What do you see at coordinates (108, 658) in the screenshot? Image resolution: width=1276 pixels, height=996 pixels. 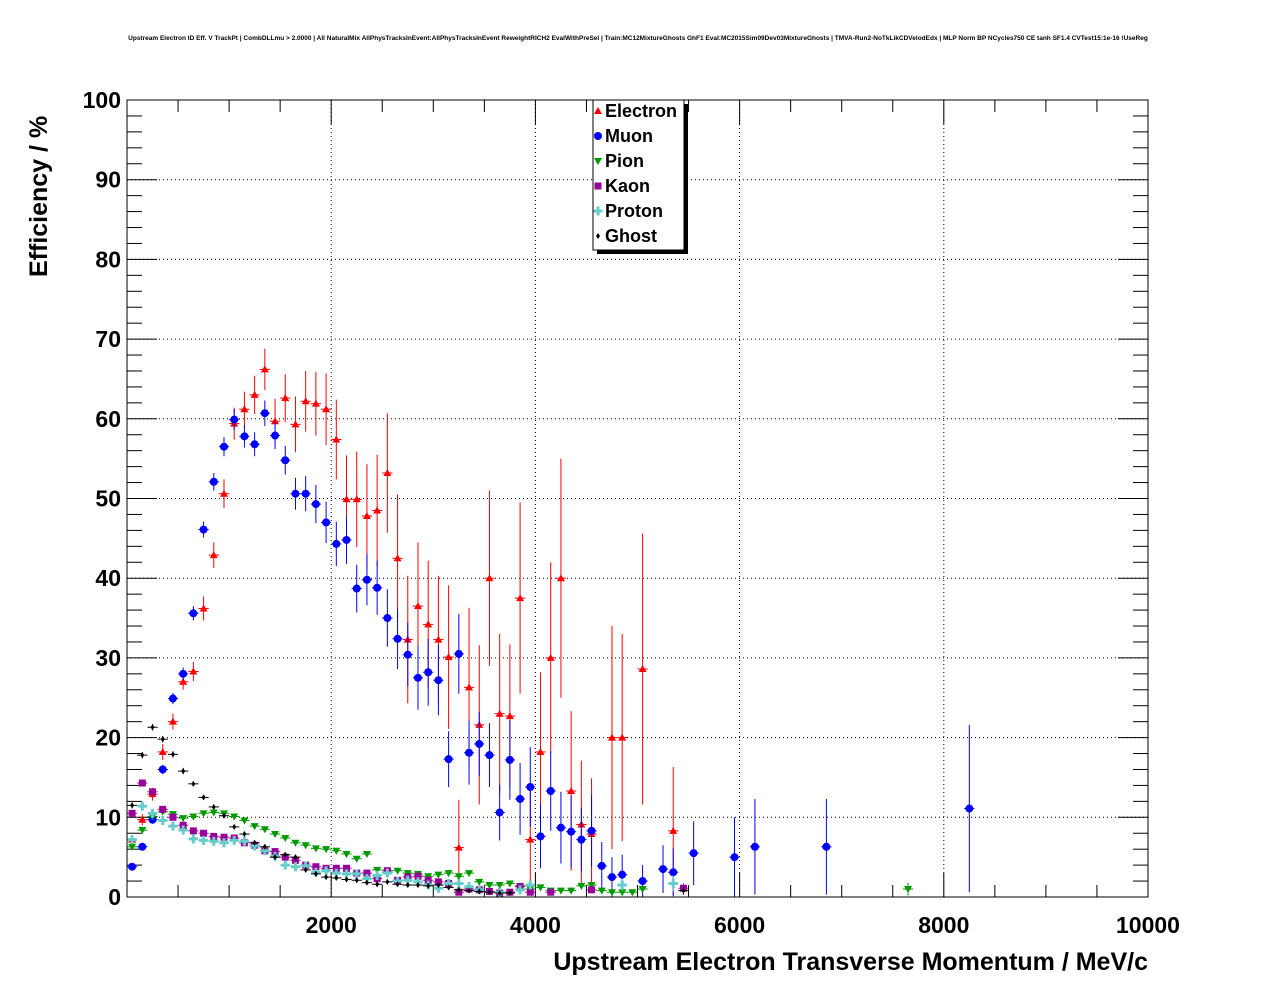 I see `y-tick-label: 30` at bounding box center [108, 658].